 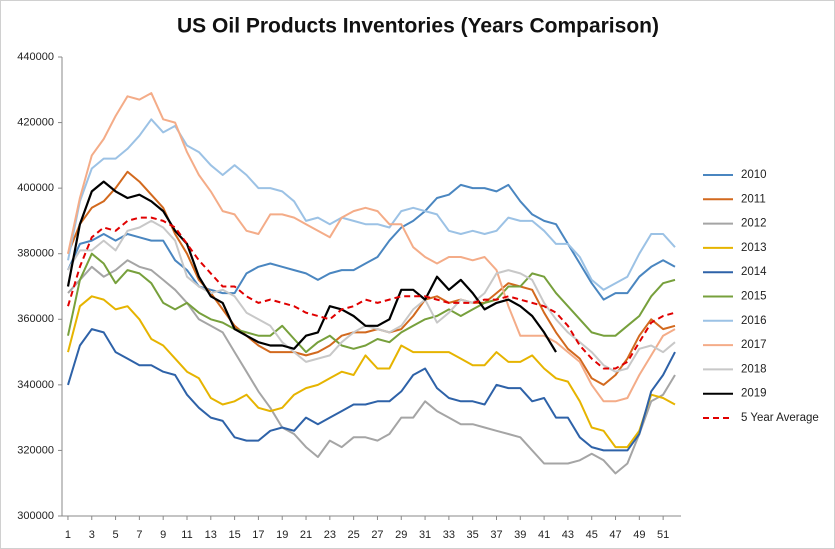 I want to click on x-tick-label: 5, so click(x=116, y=535).